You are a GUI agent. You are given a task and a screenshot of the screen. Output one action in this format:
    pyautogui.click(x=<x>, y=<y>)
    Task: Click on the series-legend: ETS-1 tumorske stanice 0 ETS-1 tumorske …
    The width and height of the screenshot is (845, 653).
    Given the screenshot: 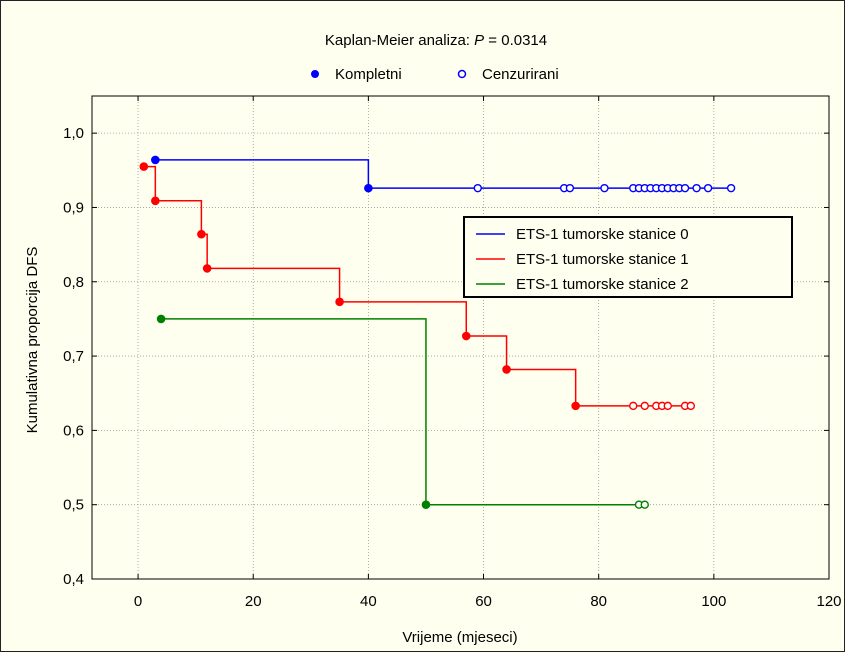 What is the action you would take?
    pyautogui.click(x=628, y=257)
    